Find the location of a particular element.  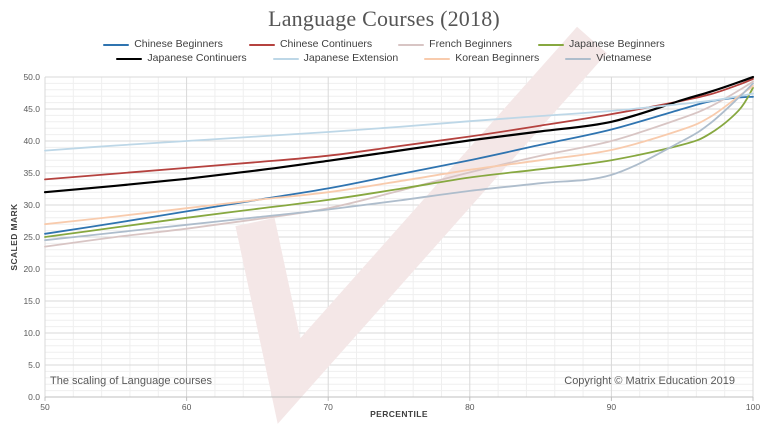

legend-label: Korean Beginners is located at coordinates (497, 58).